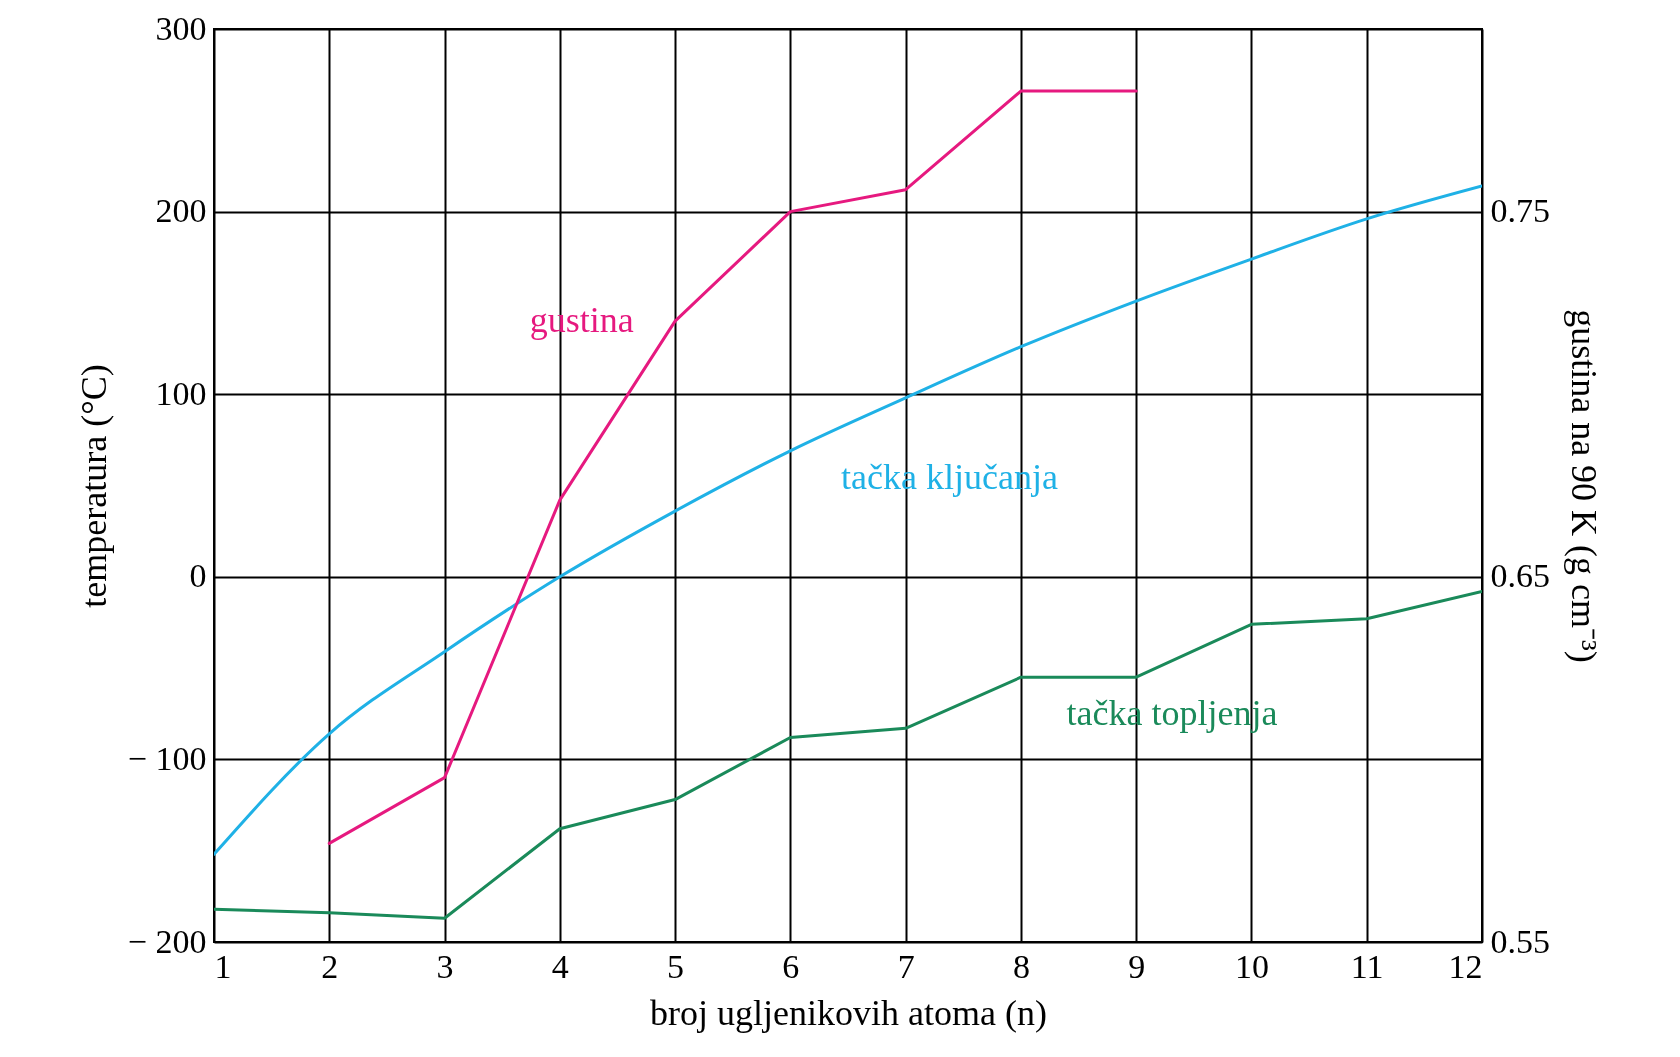 The width and height of the screenshot is (1680, 1057). What do you see at coordinates (198, 576) in the screenshot?
I see `y-tick-label: 0` at bounding box center [198, 576].